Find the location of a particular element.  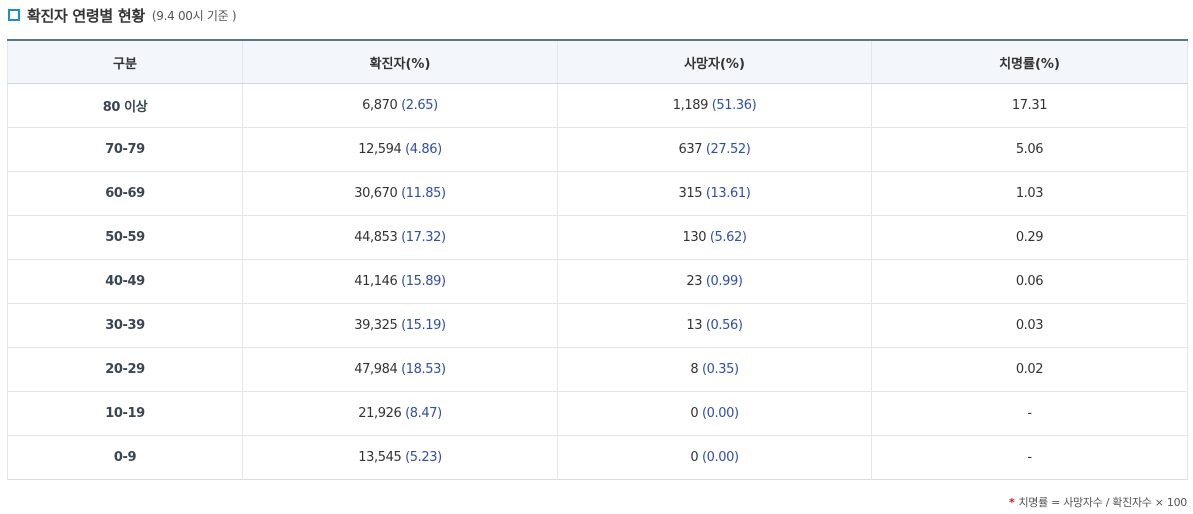

table-row: 60-69 30,670 (11.85) 315 (13.61) 1.03 is located at coordinates (597, 193).